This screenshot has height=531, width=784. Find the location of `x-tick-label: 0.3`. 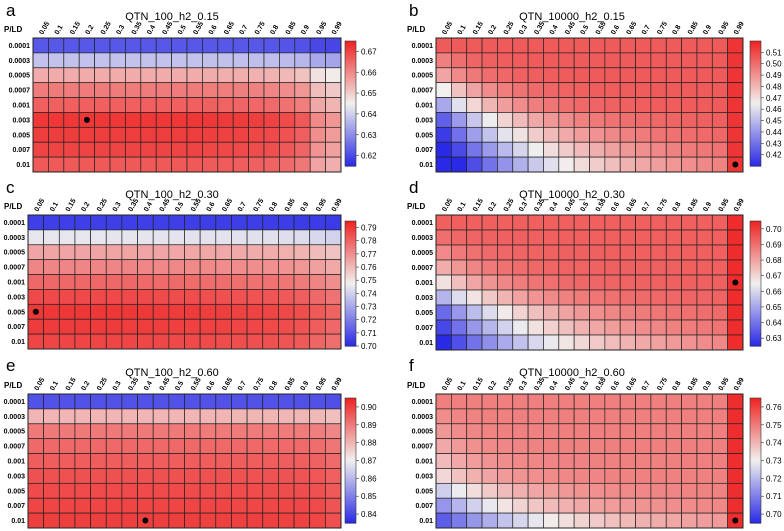

x-tick-label: 0.3 is located at coordinates (117, 207).